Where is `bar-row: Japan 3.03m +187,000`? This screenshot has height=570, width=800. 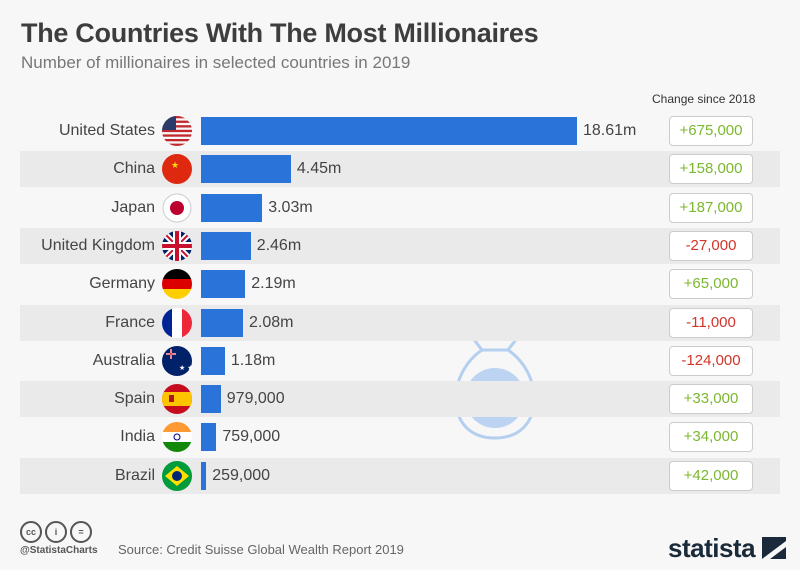 bar-row: Japan 3.03m +187,000 is located at coordinates (400, 208).